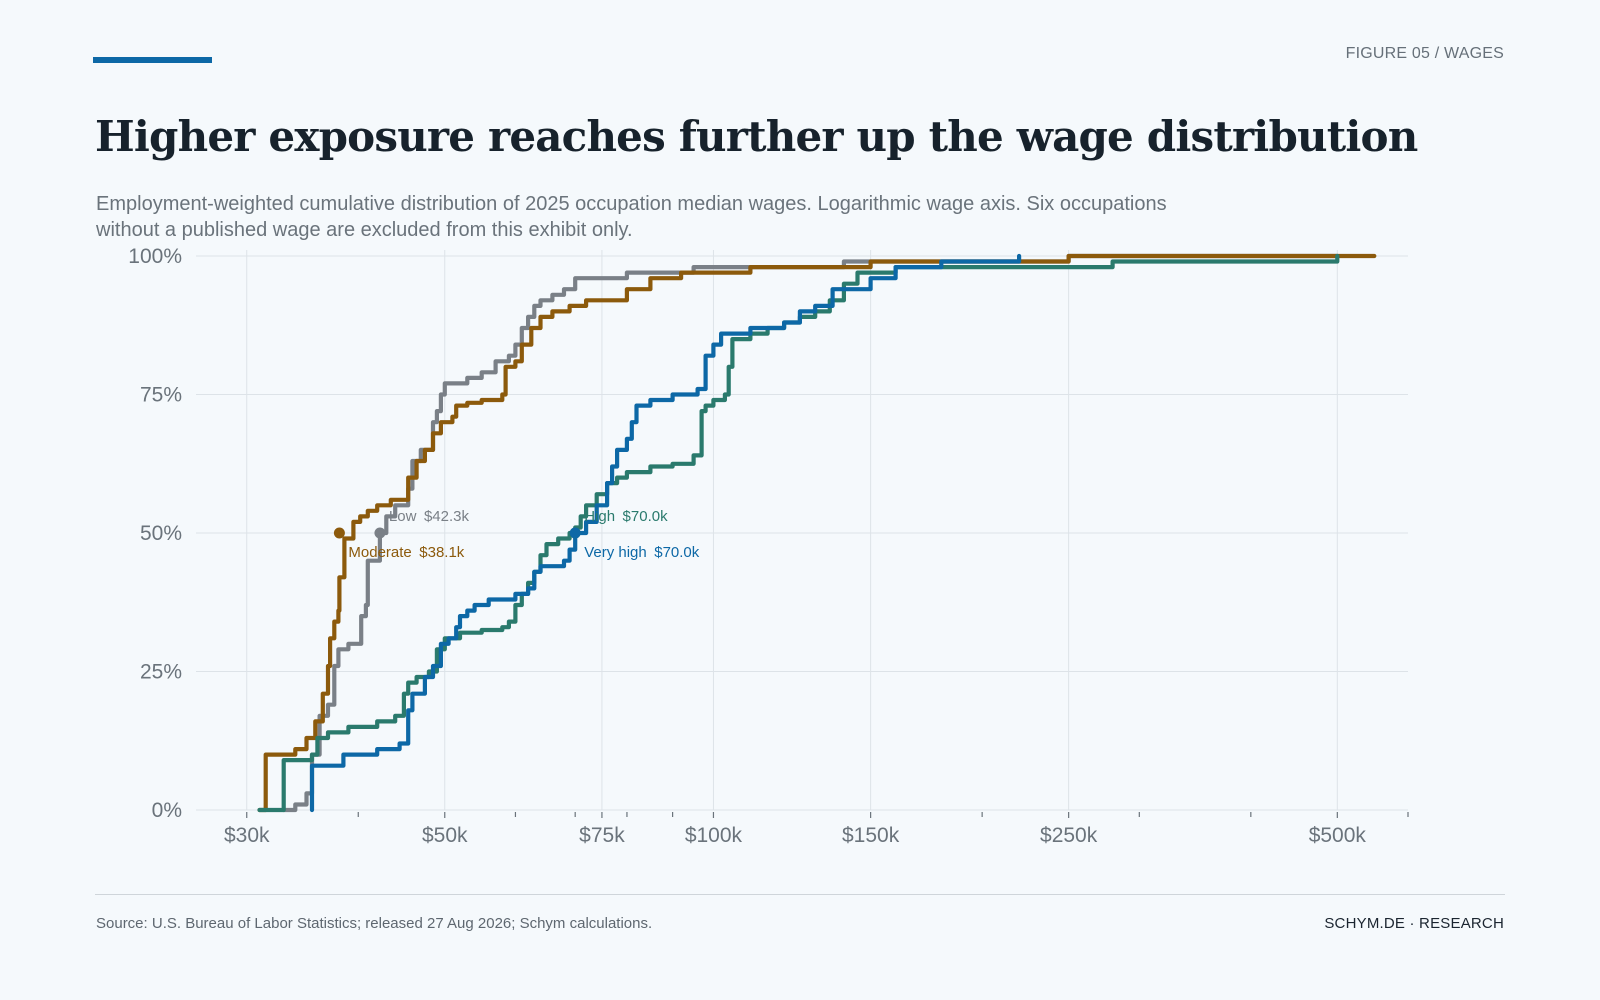 Image resolution: width=1600 pixels, height=1000 pixels. Describe the element at coordinates (152, 60) in the screenshot. I see `accent-bar` at that location.